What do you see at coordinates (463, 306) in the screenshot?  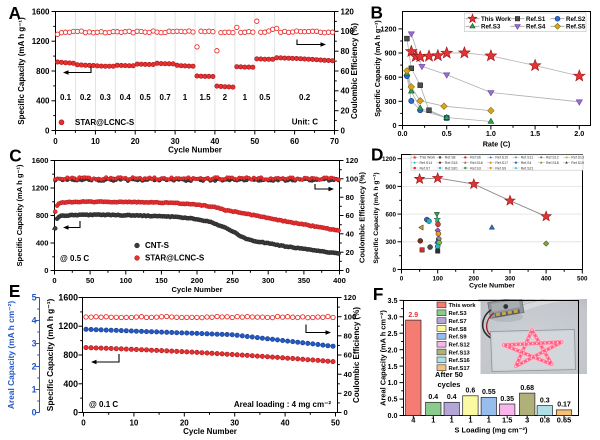 I see `svg-text: This work` at bounding box center [463, 306].